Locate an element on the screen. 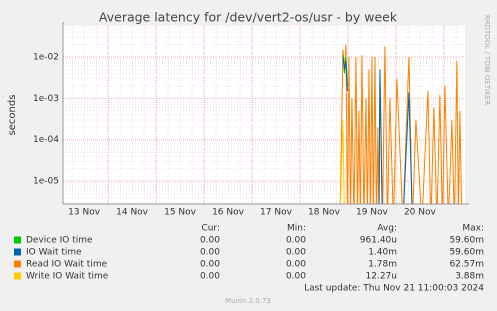  footer: Munin 2.0.73 is located at coordinates (248, 301).